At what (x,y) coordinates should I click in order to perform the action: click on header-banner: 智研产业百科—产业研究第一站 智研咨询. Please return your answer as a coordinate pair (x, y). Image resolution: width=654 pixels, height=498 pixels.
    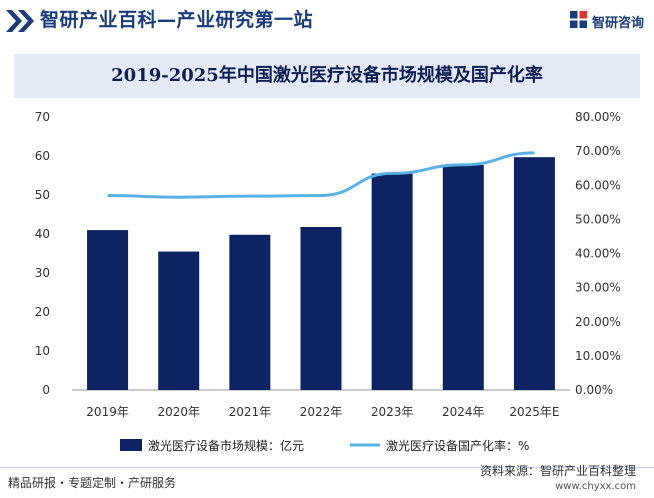
    Looking at the image, I should click on (327, 22).